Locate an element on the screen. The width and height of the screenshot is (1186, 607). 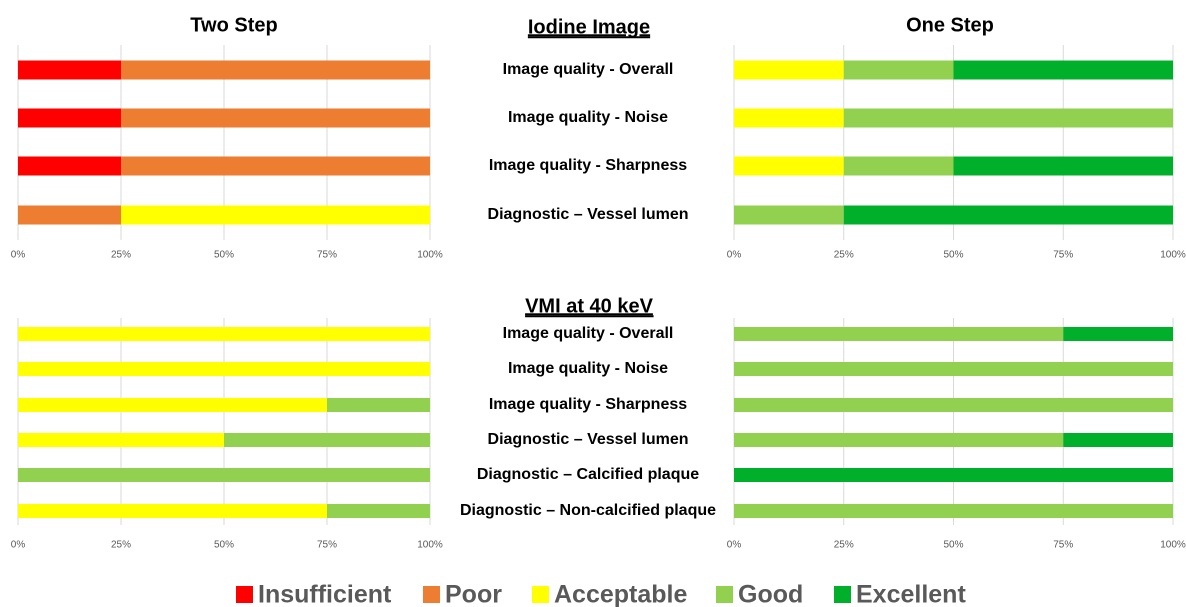
legend-label: Insufficient is located at coordinates (325, 594).